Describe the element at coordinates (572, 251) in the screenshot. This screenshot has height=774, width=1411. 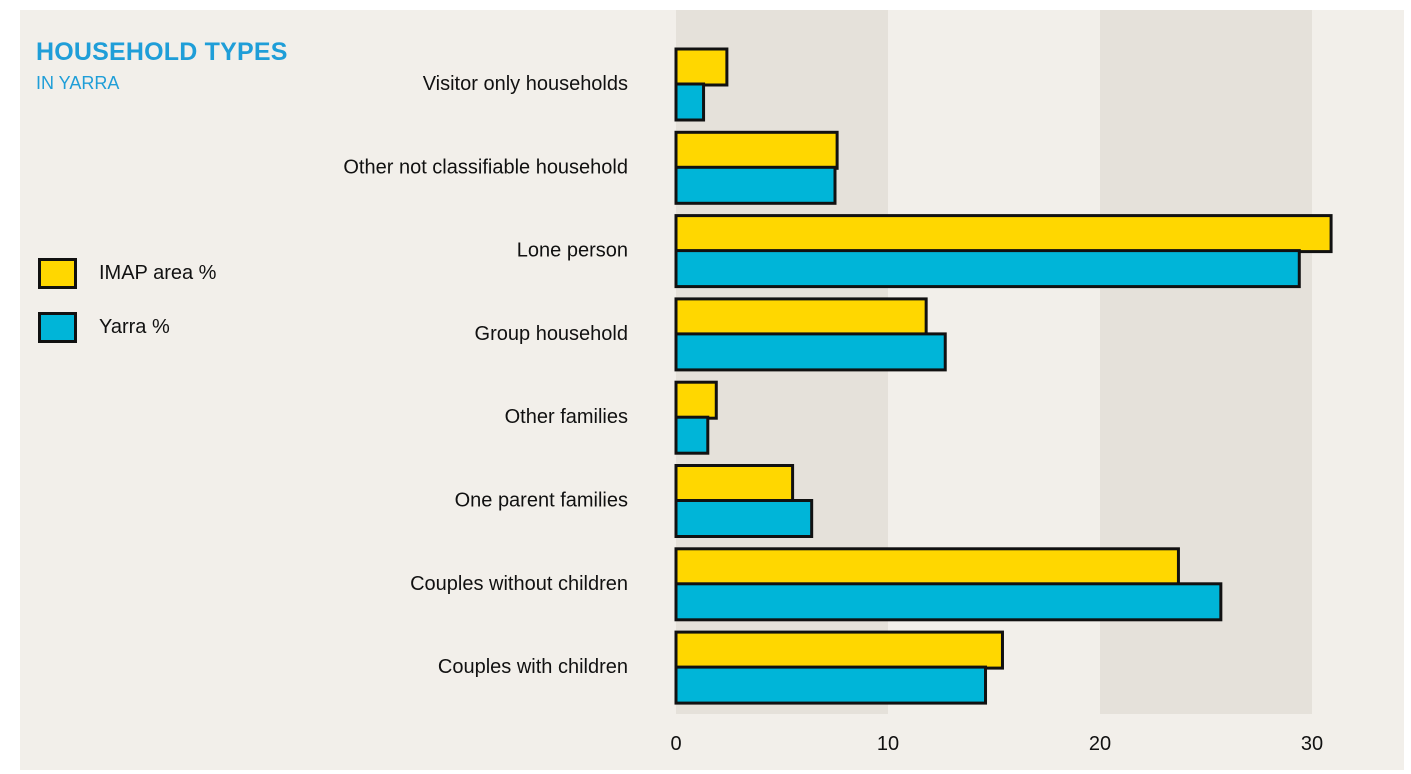
I see `category-label: Lone person` at that location.